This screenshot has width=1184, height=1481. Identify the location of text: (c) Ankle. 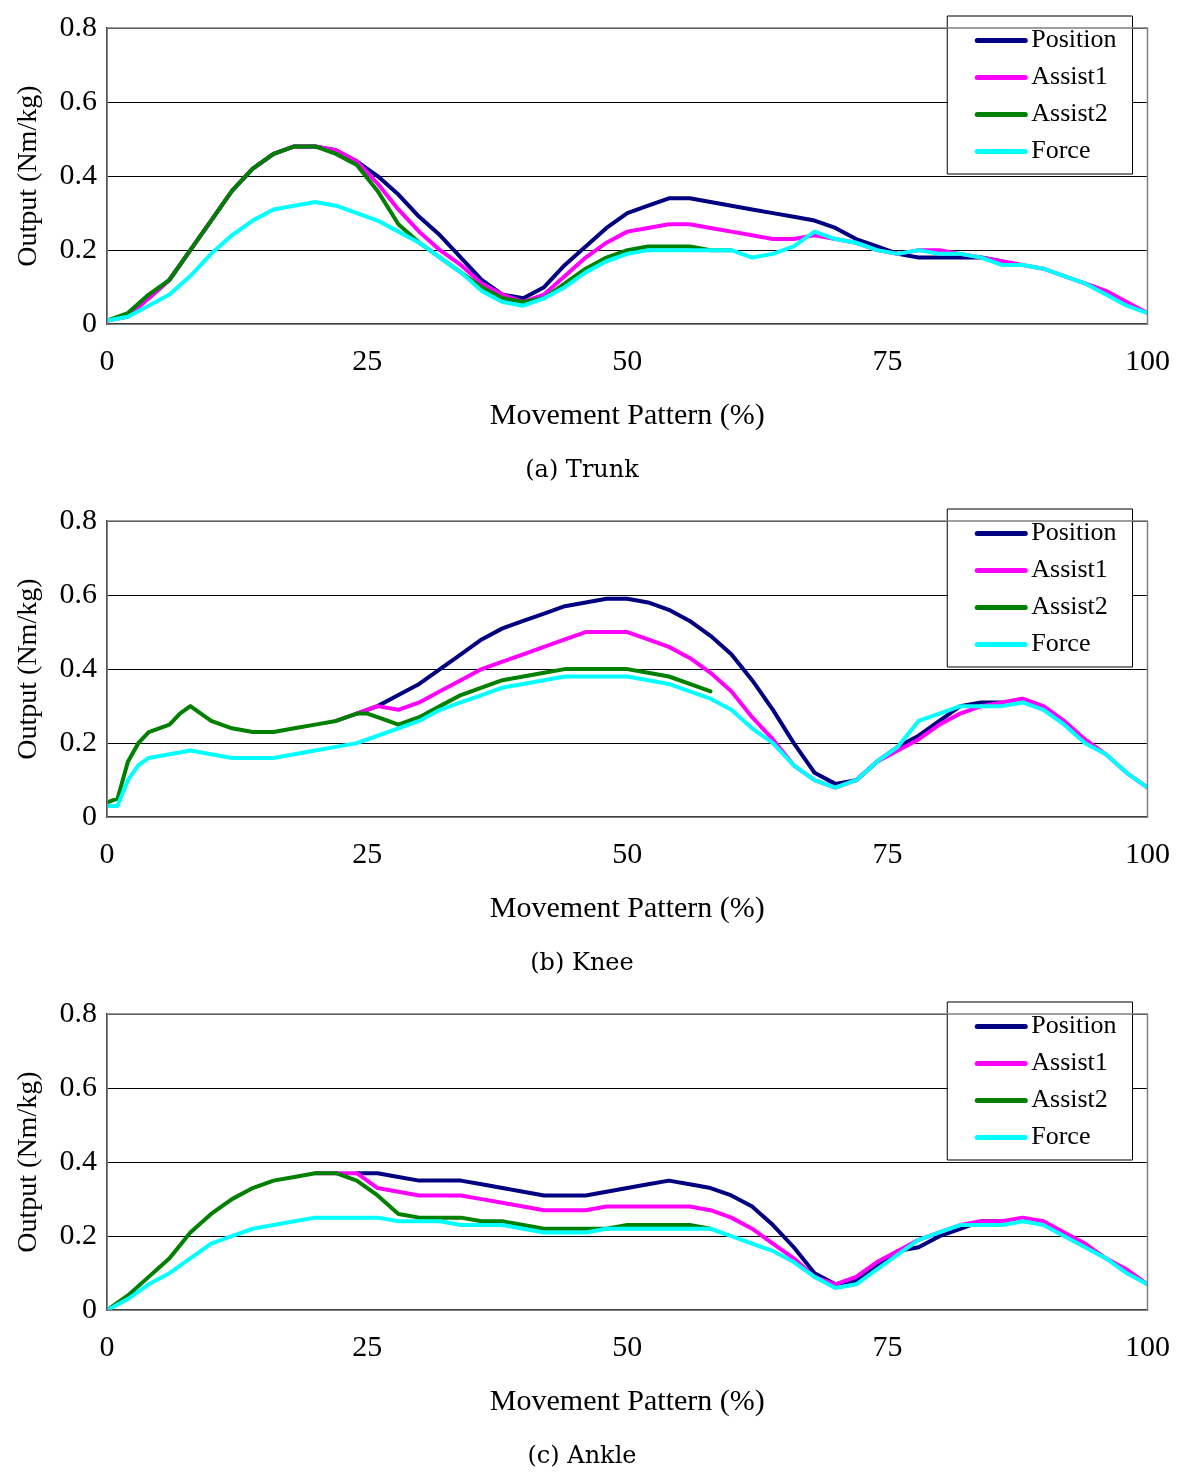
(582, 1454).